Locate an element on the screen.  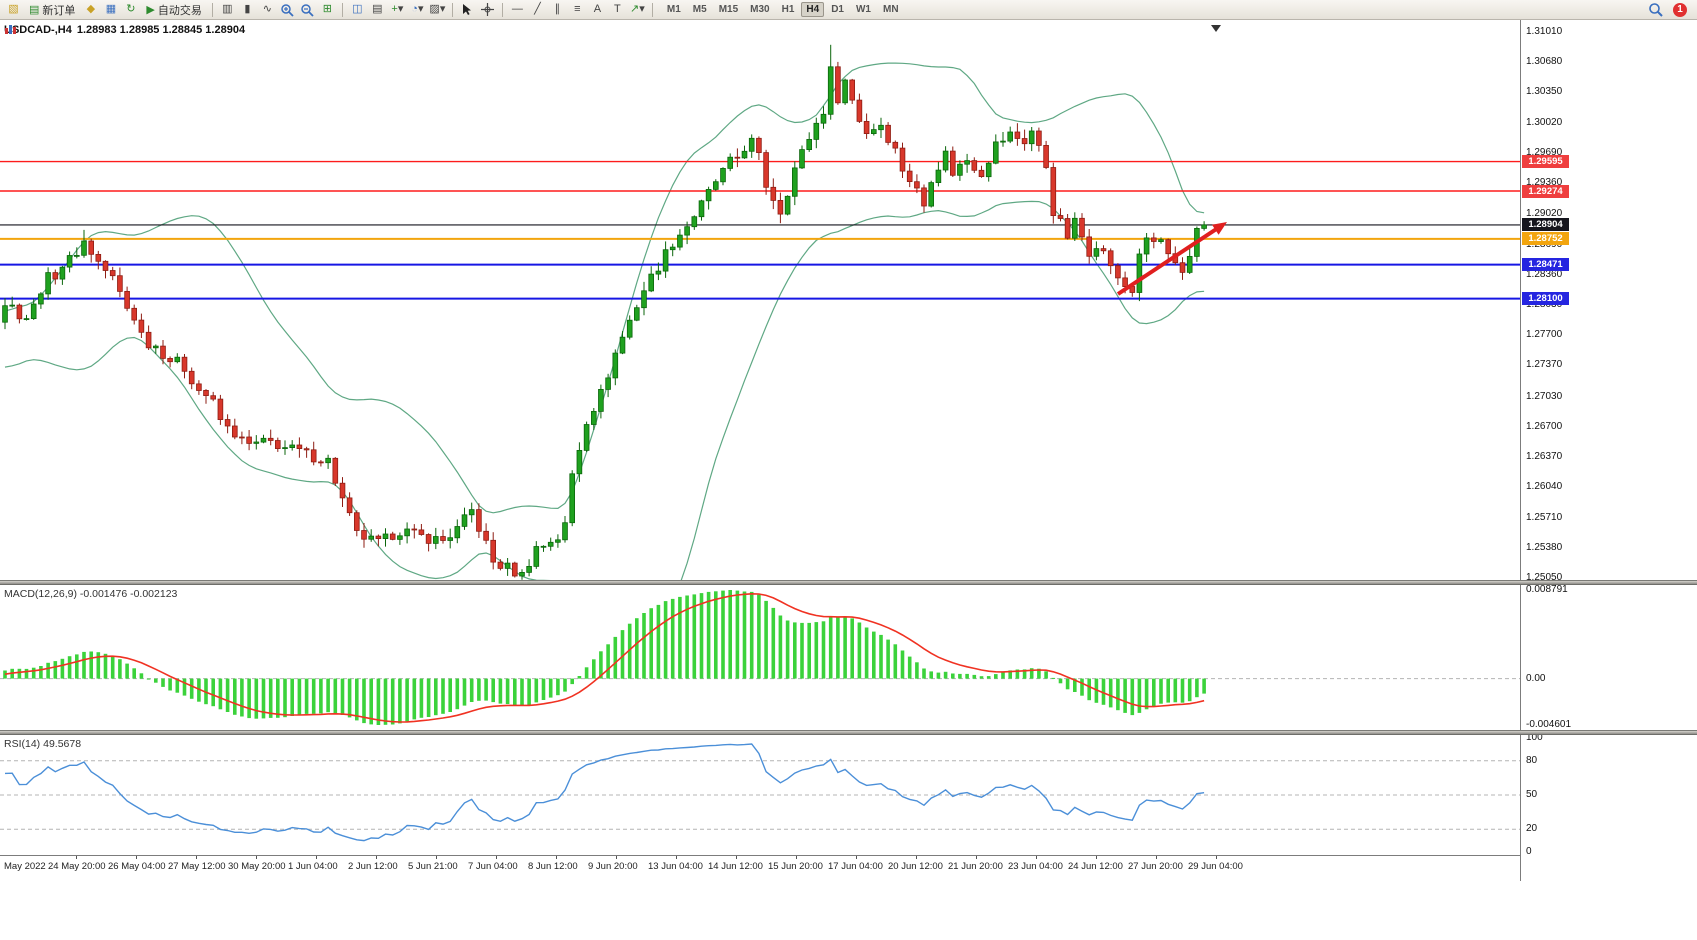
time-label: 23 Jun 04:00 is located at coordinates (1035, 866).